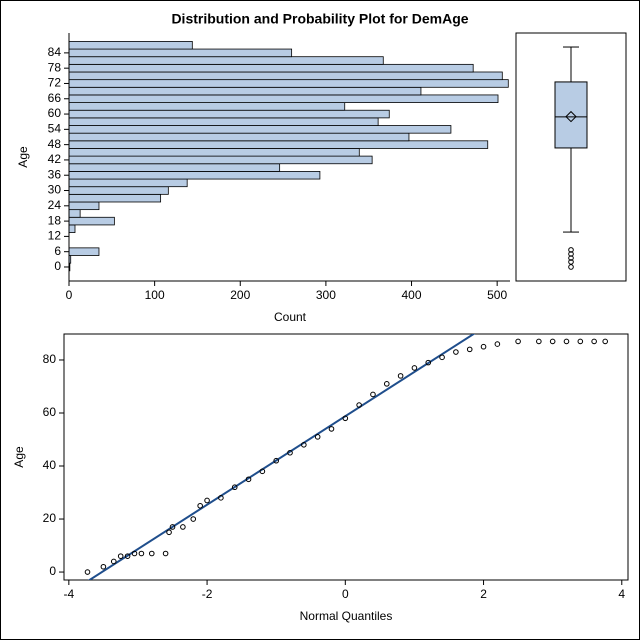 This screenshot has height=640, width=640. What do you see at coordinates (50, 518) in the screenshot?
I see `y-tick-label: 20` at bounding box center [50, 518].